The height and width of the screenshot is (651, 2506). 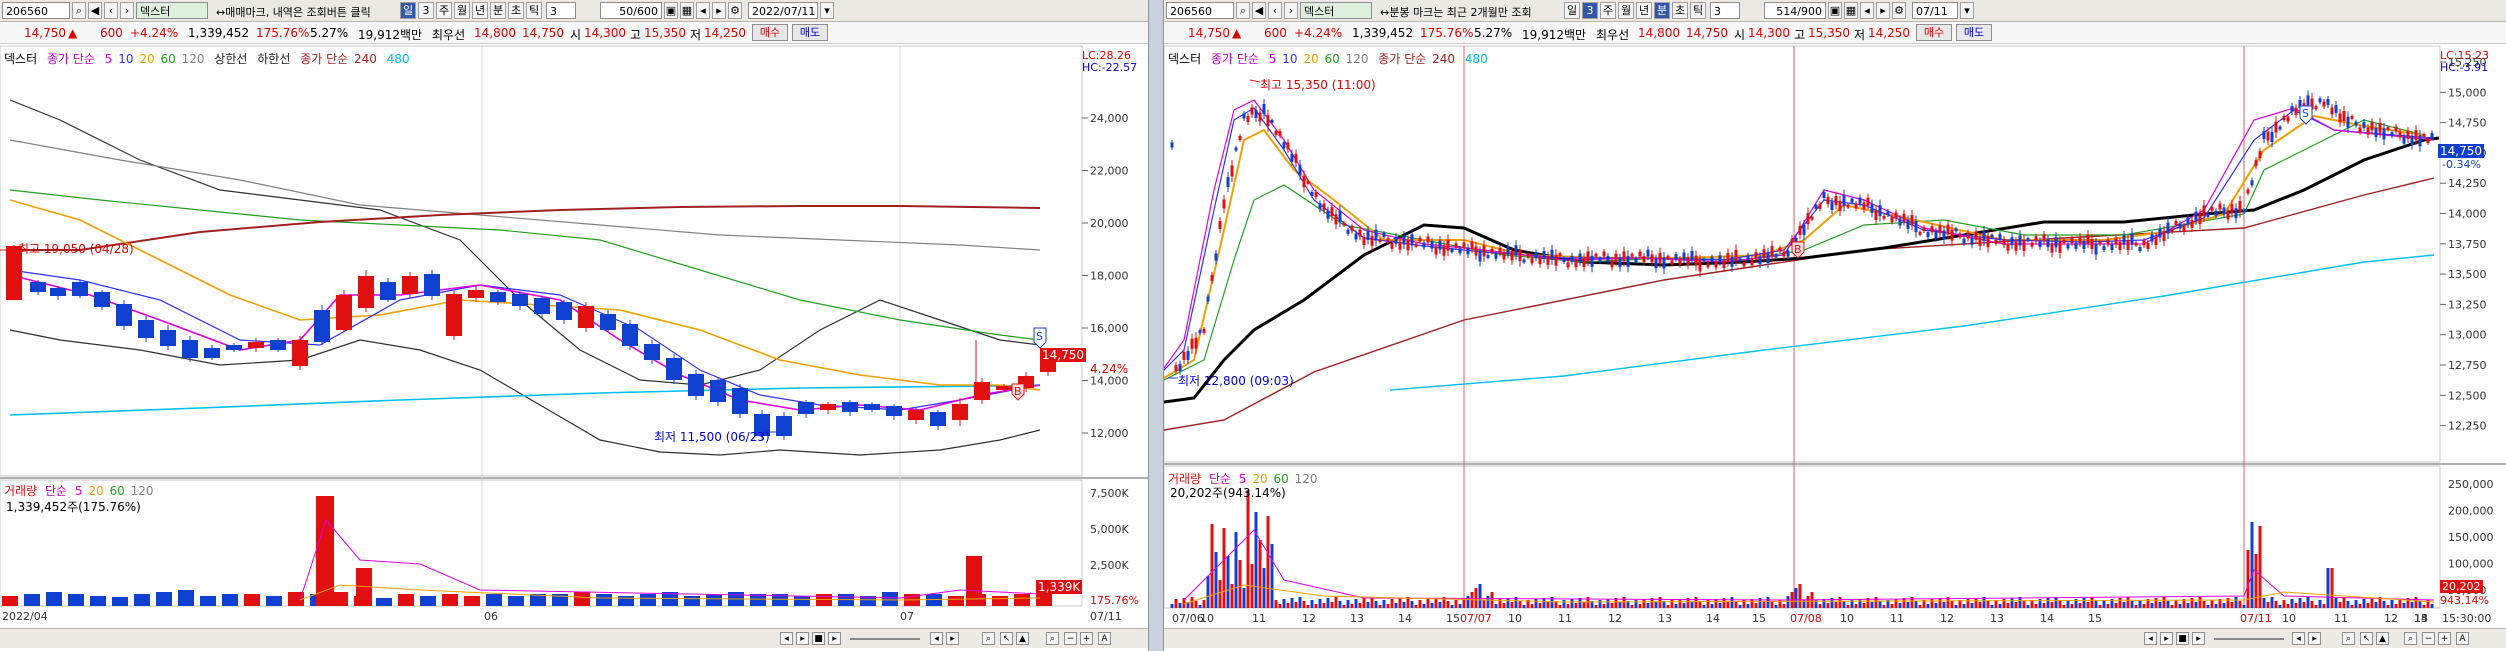 What do you see at coordinates (1795, 10) in the screenshot?
I see `data-count-input: 514/900` at bounding box center [1795, 10].